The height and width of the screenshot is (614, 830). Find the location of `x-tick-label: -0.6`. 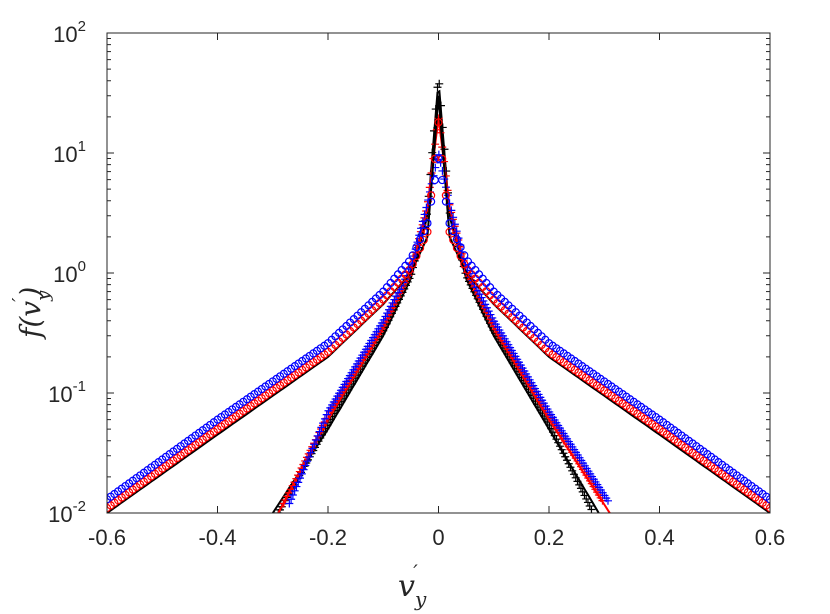

x-tick-label: -0.6 is located at coordinates (107, 537).